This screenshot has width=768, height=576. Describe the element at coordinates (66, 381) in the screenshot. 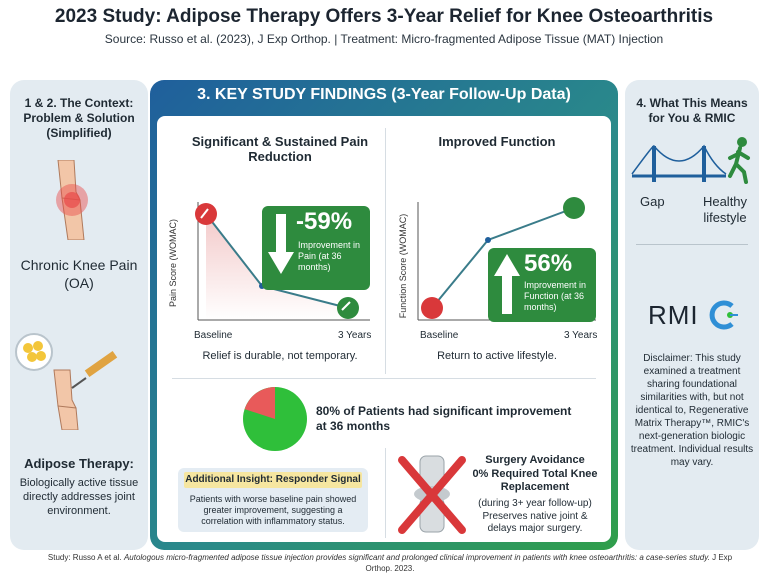

I see `adipose-injection-icon` at that location.